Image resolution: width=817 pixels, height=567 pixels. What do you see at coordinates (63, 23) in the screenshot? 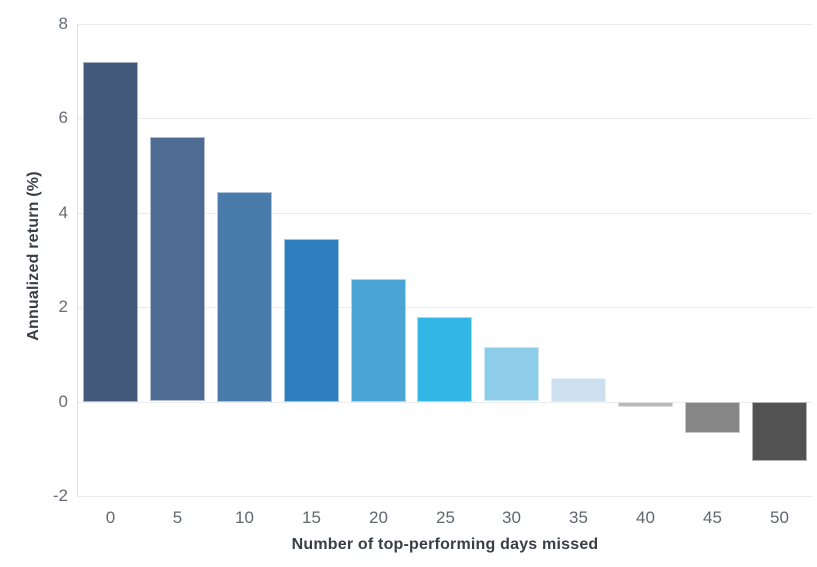
I see `y-tick-label: 8` at bounding box center [63, 23].